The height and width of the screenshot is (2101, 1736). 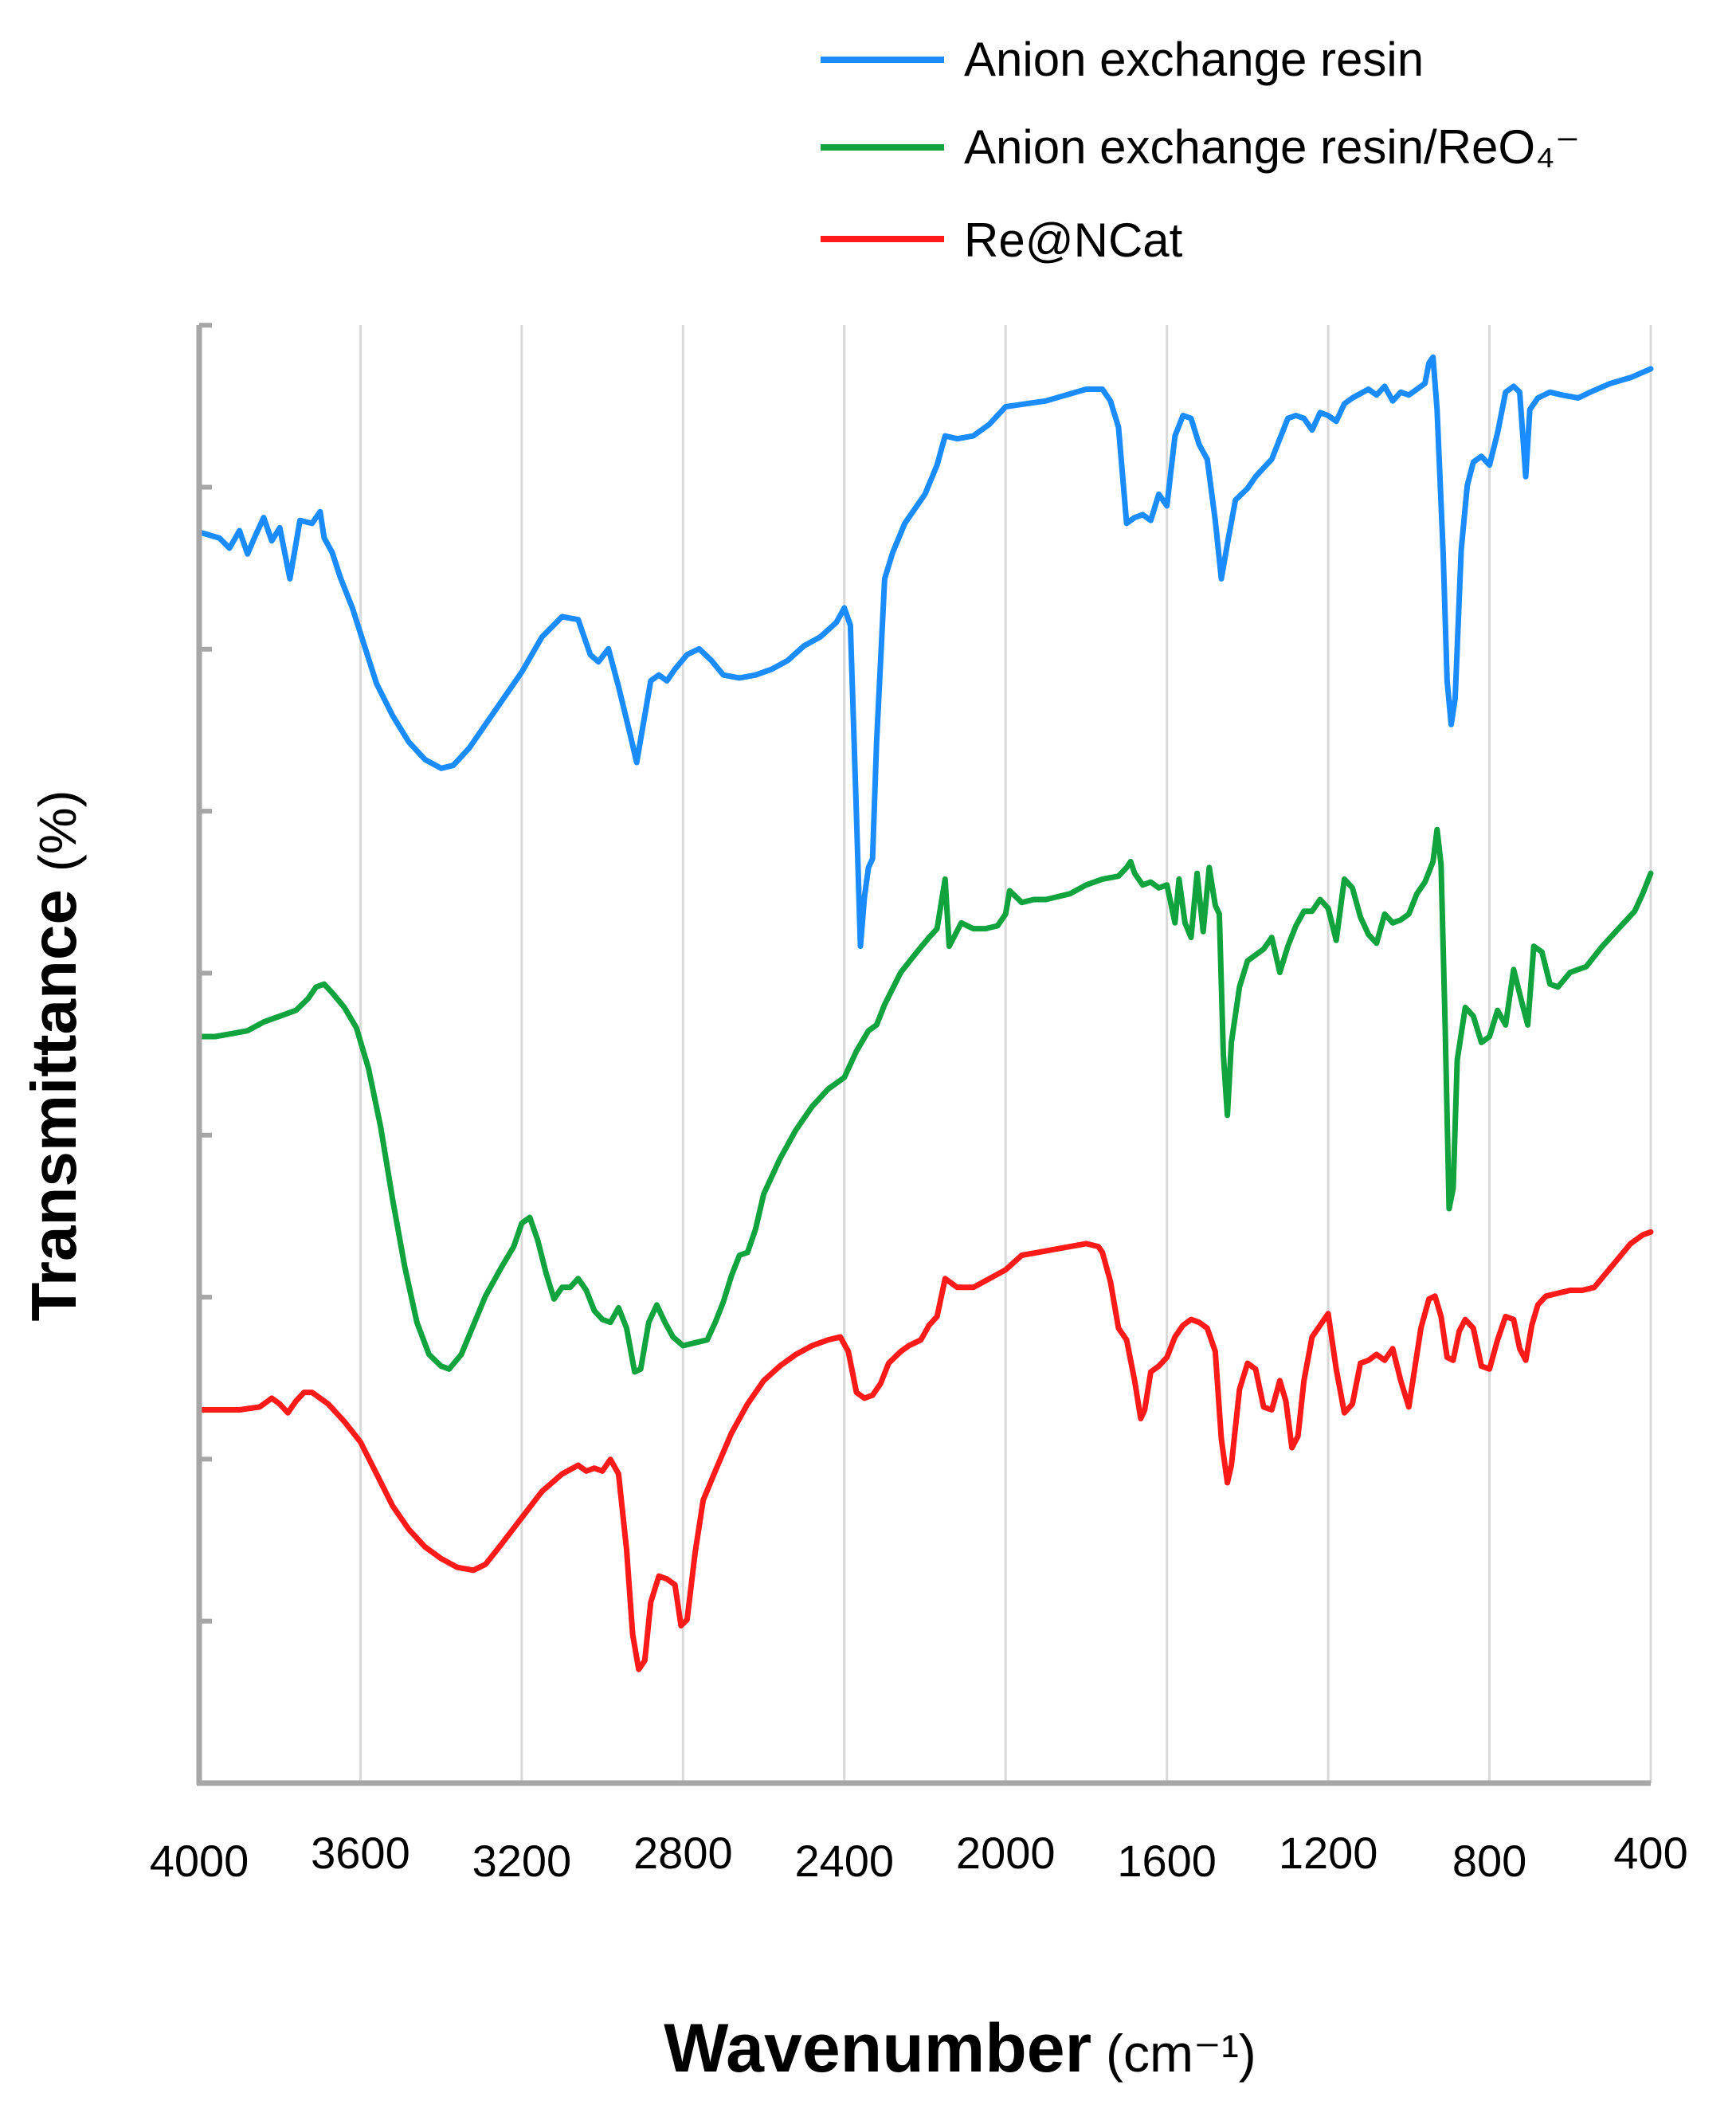 I want to click on legend-label-2: Re@NCat, so click(x=1073, y=240).